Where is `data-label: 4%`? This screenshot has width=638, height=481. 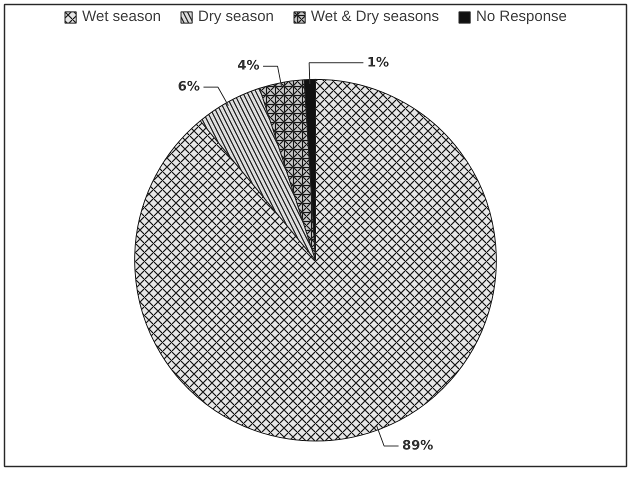 data-label: 4% is located at coordinates (248, 66).